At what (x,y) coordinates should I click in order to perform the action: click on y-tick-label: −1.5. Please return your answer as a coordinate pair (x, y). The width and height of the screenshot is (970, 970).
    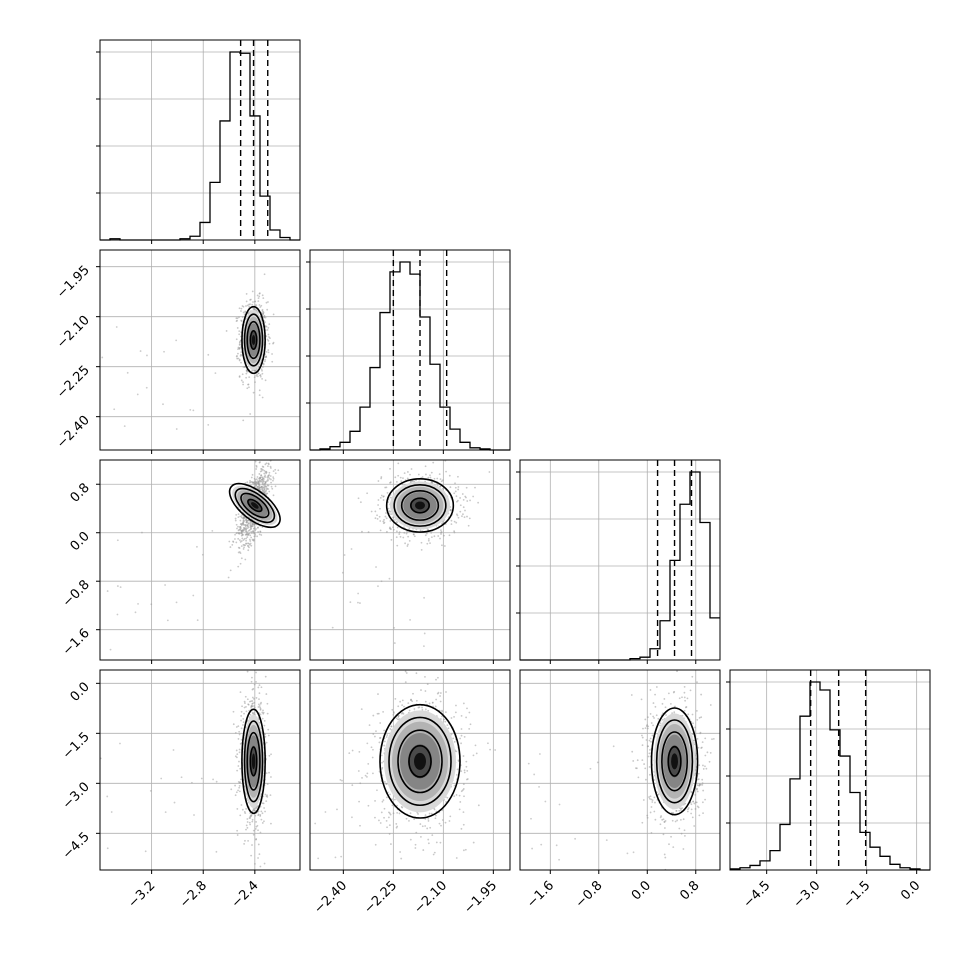
    Looking at the image, I should click on (76, 746).